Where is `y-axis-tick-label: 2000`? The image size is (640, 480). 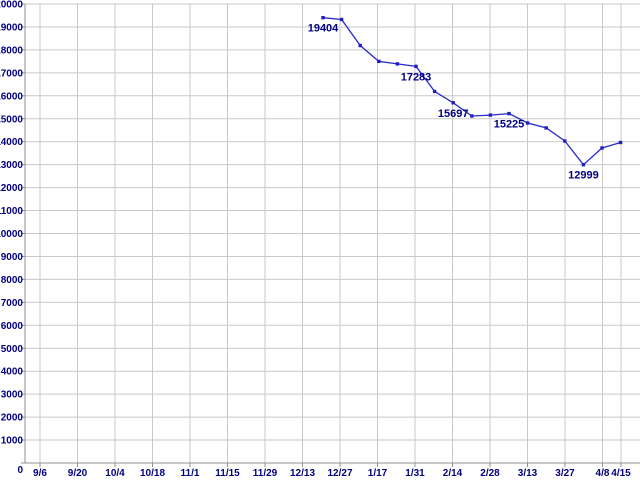
y-axis-tick-label: 2000 is located at coordinates (12, 418).